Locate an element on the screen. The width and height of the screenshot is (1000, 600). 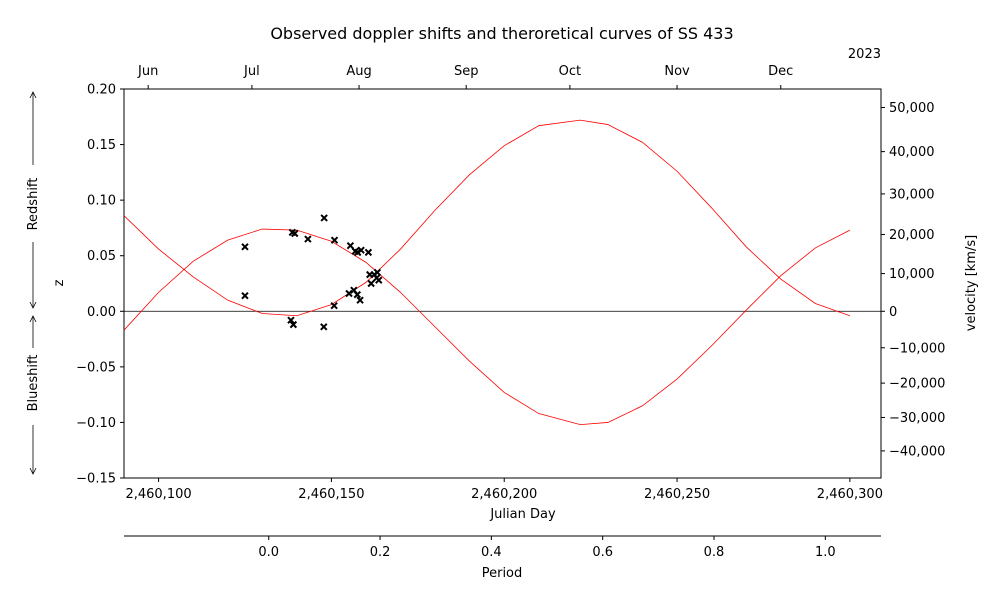
year-label: 2023 is located at coordinates (864, 54).